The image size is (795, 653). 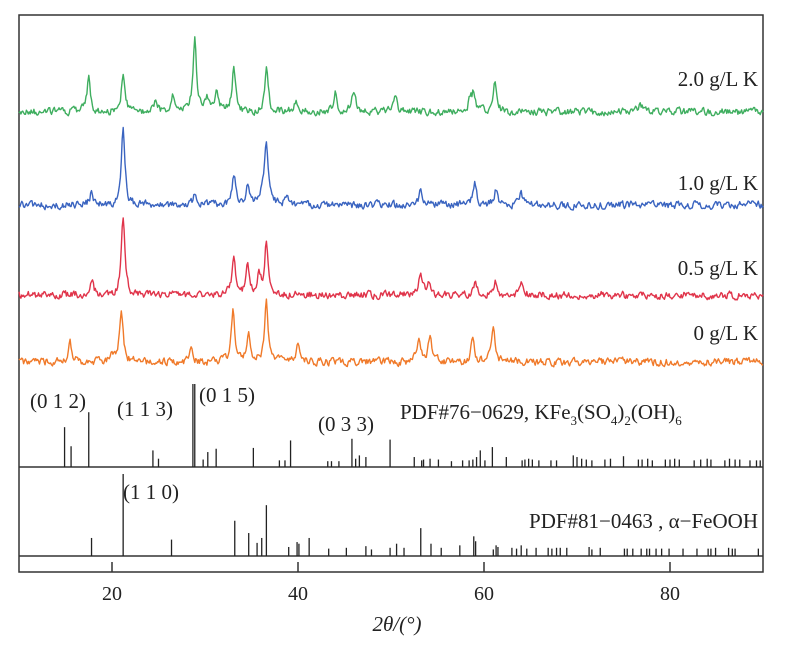 I want to click on series-label-1.0: 1.0 g/L K, so click(x=718, y=183).